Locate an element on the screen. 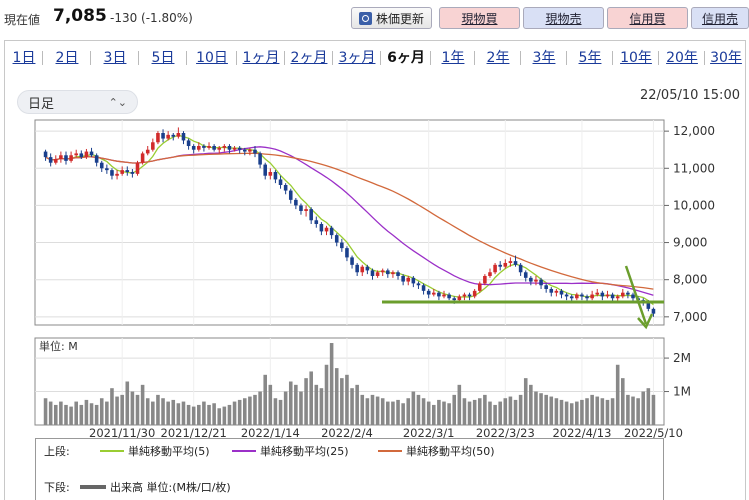 This screenshot has width=749, height=500. tab-period-9: 1年 is located at coordinates (453, 58).